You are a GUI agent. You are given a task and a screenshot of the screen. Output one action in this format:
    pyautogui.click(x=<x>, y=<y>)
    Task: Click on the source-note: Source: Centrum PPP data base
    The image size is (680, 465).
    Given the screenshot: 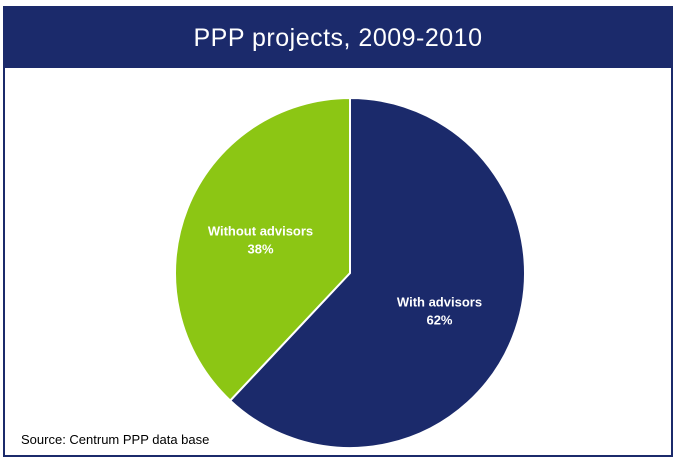 What is the action you would take?
    pyautogui.click(x=115, y=439)
    